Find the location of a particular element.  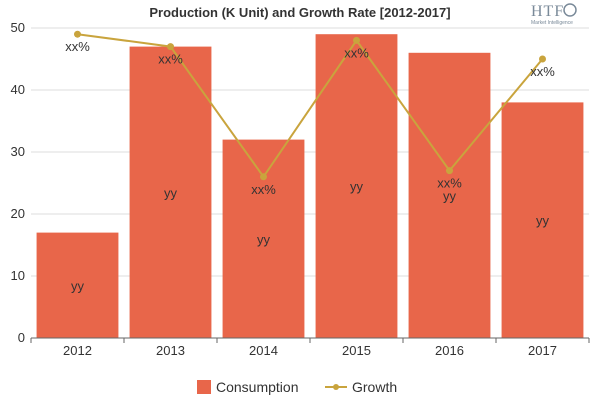

y-tick-label: 30 is located at coordinates (18, 151).